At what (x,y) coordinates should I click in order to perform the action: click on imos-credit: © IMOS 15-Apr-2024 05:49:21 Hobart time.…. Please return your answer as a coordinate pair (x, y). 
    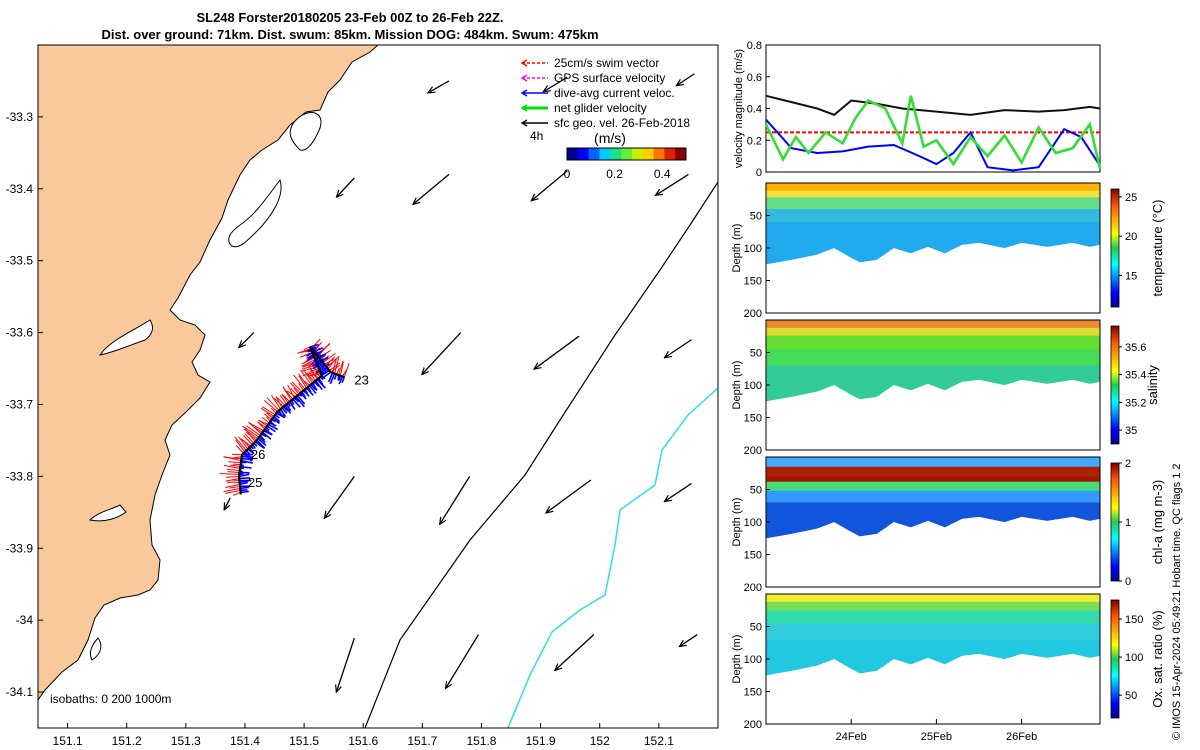
    Looking at the image, I should click on (1177, 601).